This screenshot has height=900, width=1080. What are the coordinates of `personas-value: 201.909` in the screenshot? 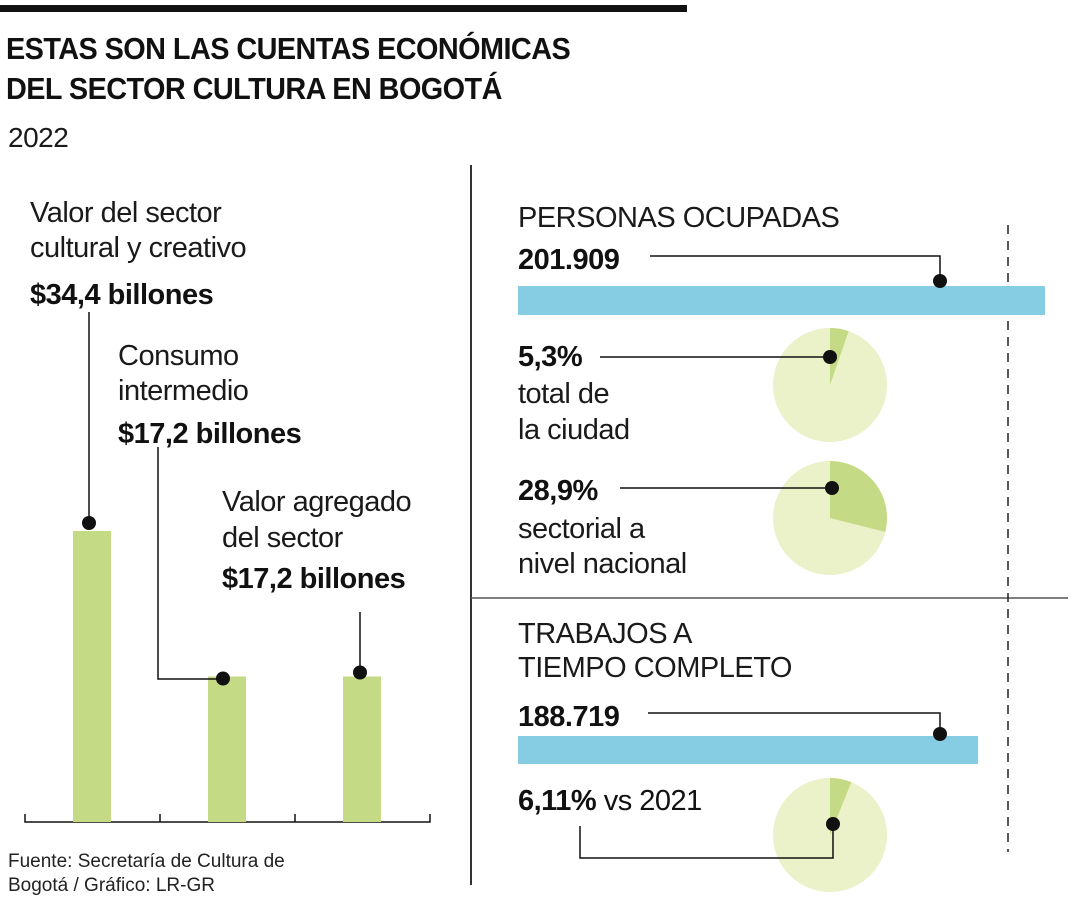 It's located at (569, 260).